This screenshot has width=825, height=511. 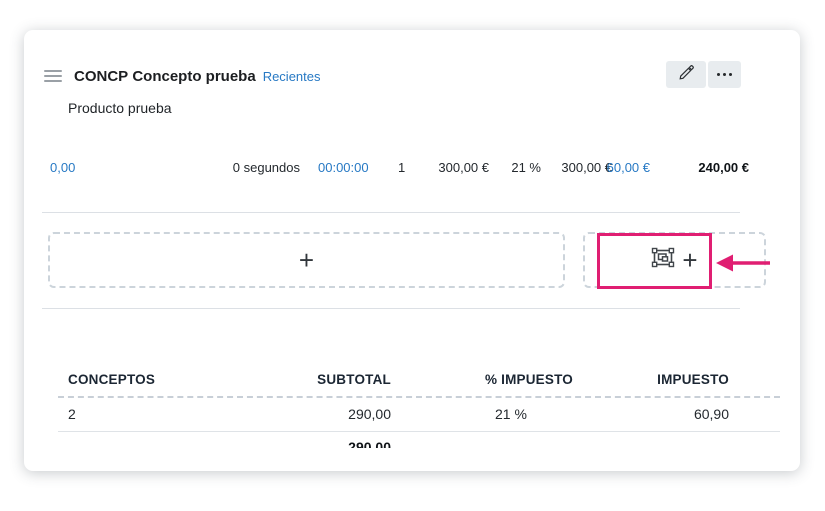 I want to click on cell-conceptos: 2, so click(x=72, y=414).